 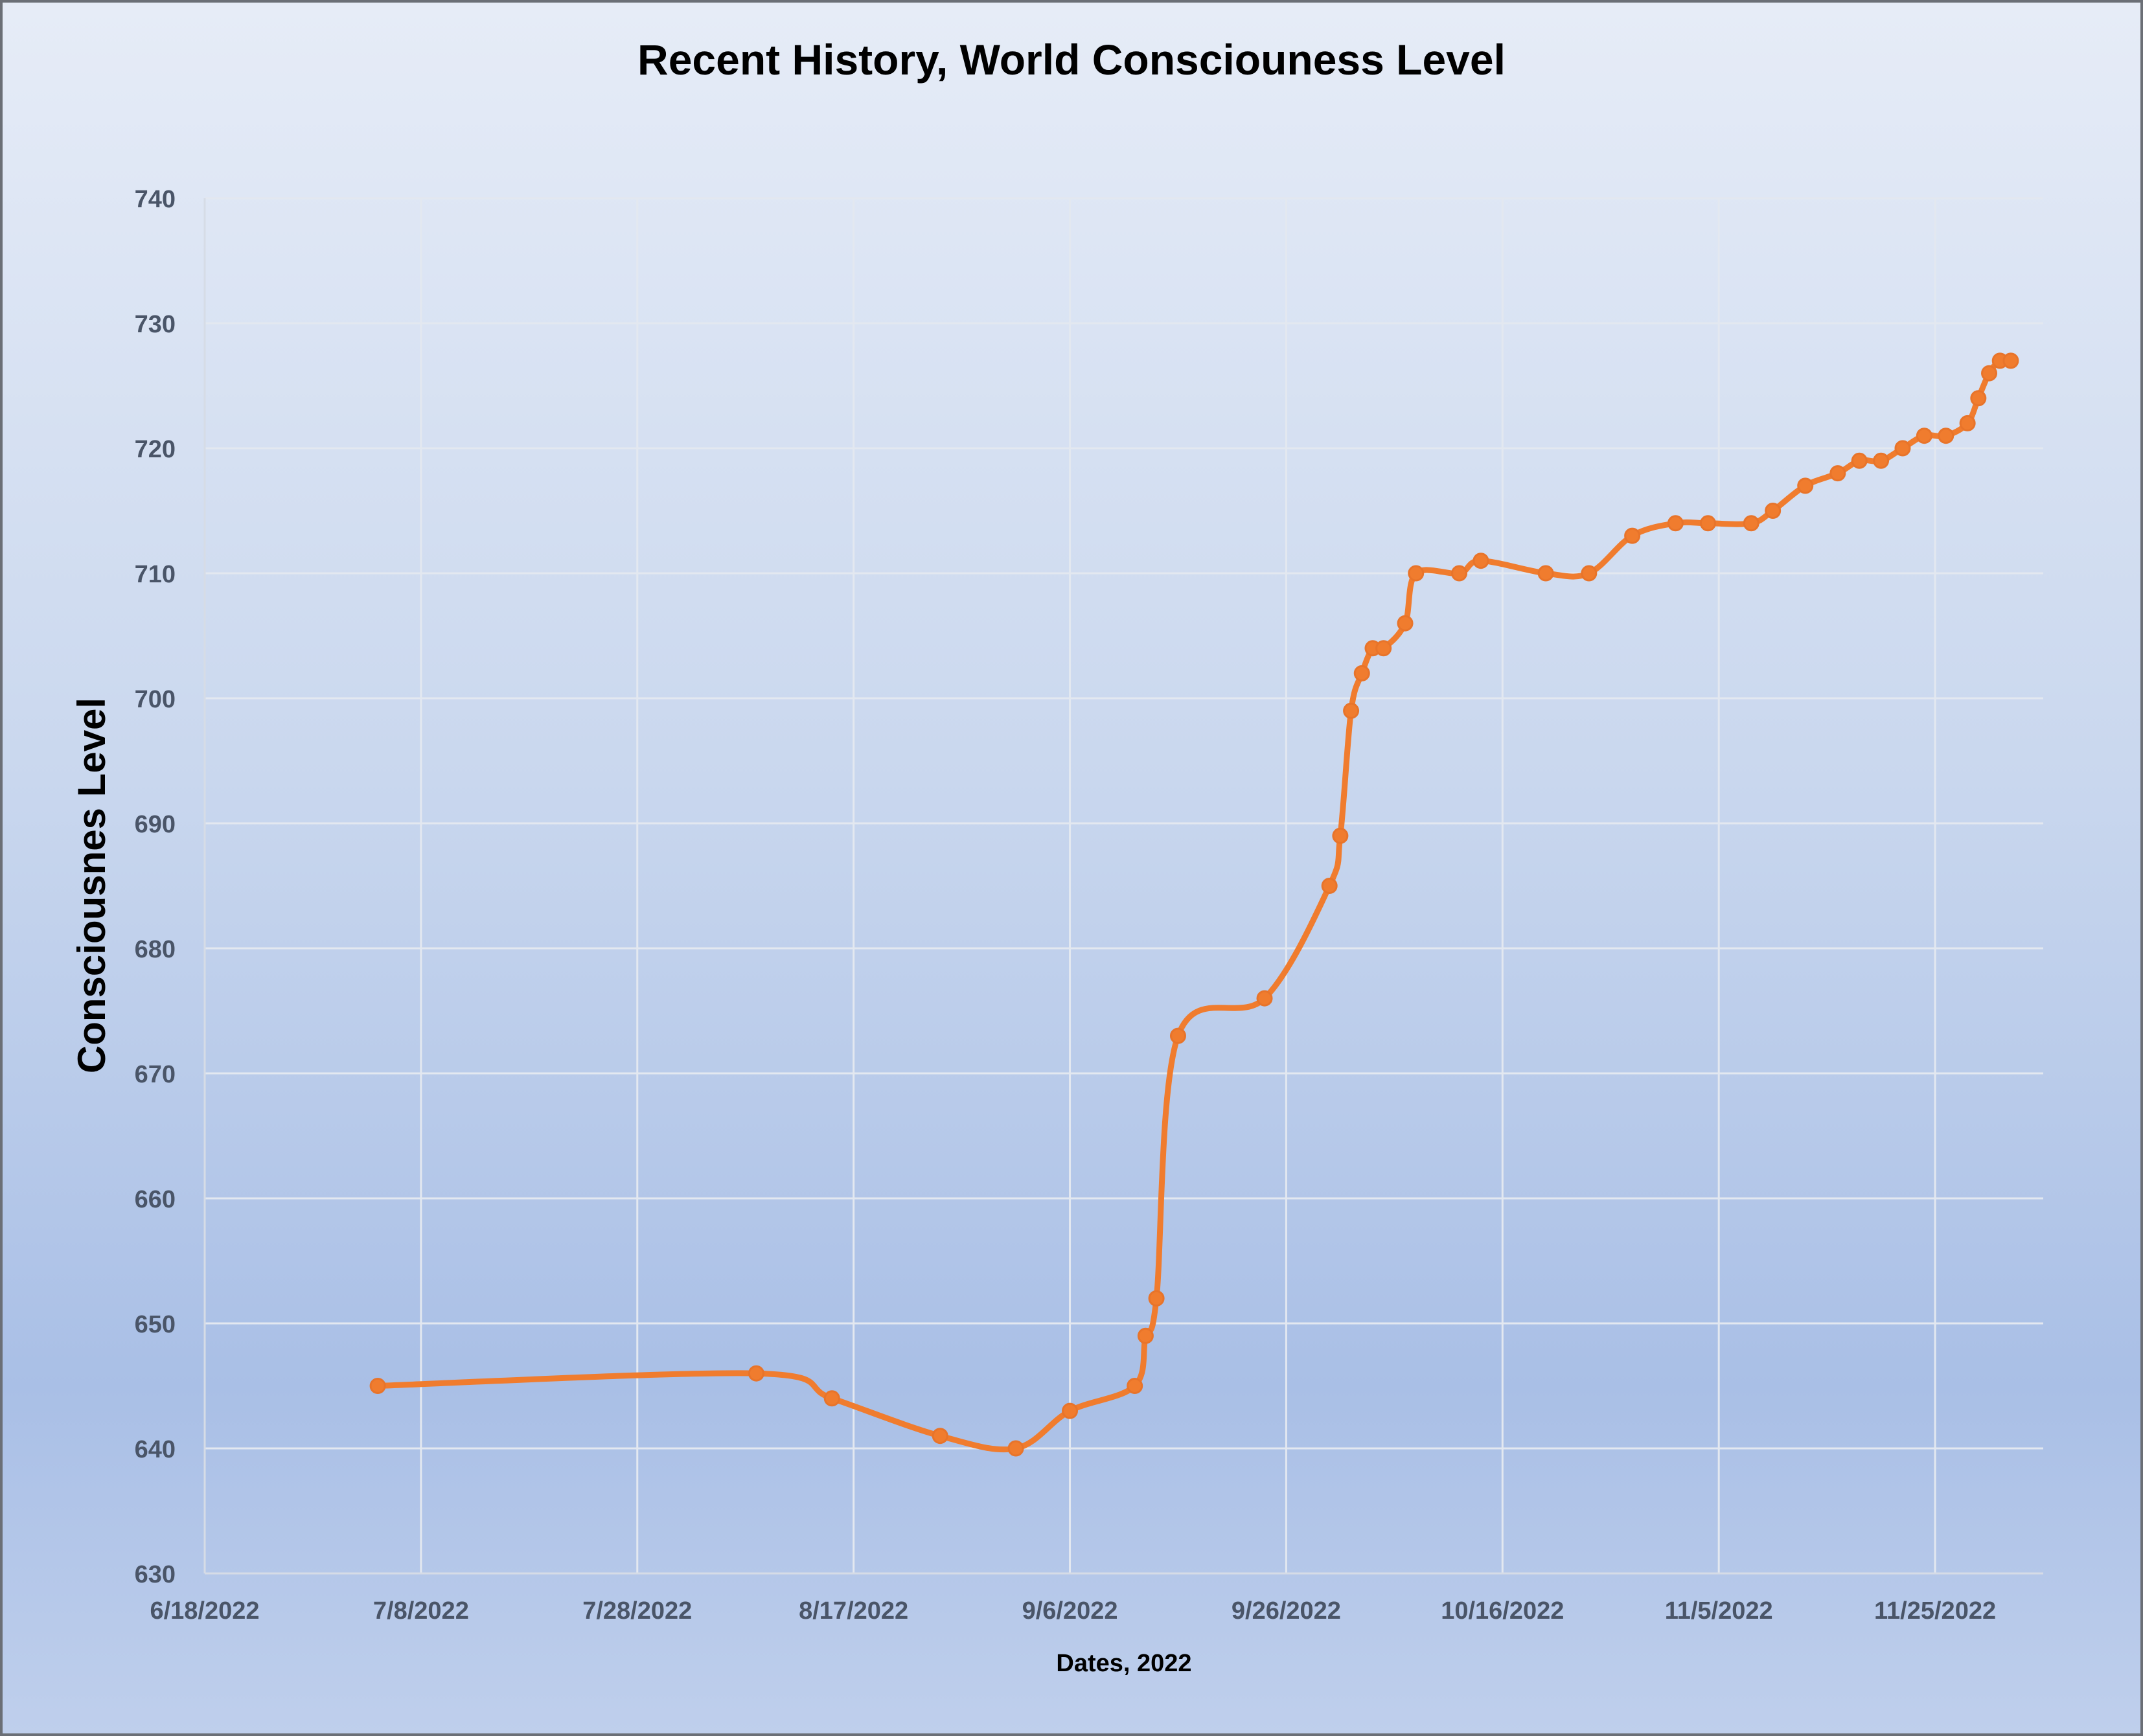 What do you see at coordinates (155, 950) in the screenshot?
I see `y-tick-label: 680` at bounding box center [155, 950].